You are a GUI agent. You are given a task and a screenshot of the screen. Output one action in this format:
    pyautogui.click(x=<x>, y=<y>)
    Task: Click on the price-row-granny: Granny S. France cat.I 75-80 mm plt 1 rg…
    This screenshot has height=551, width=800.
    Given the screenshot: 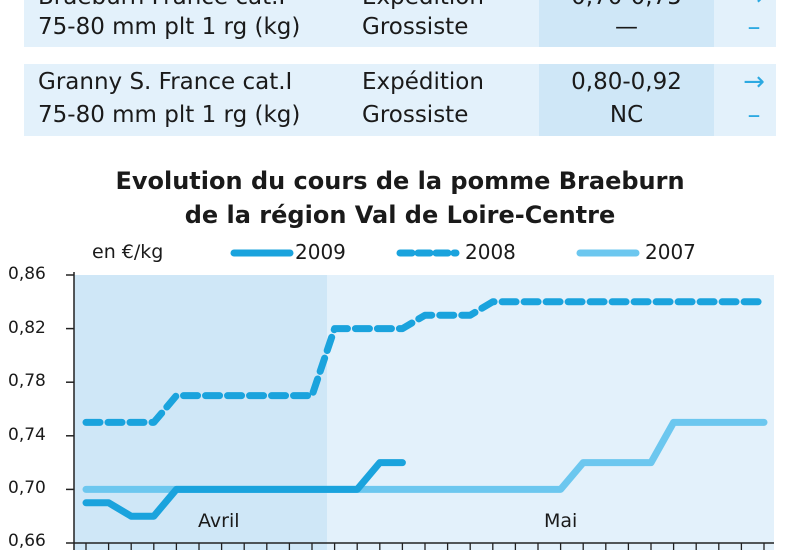 What is the action you would take?
    pyautogui.click(x=400, y=100)
    